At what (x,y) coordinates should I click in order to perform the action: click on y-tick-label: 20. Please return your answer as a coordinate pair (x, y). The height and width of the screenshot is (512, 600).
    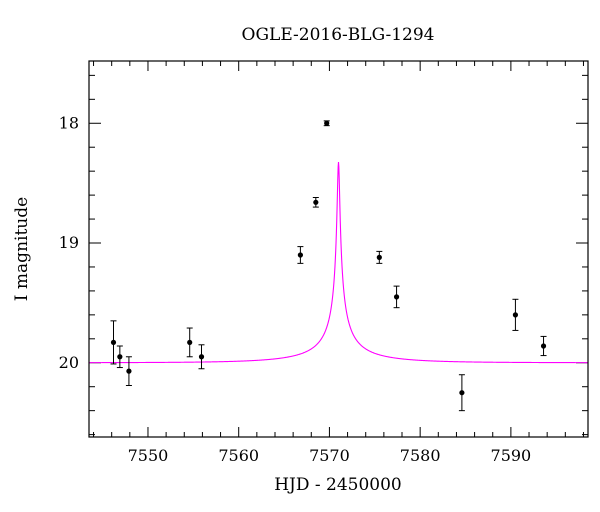
    Looking at the image, I should click on (69, 362).